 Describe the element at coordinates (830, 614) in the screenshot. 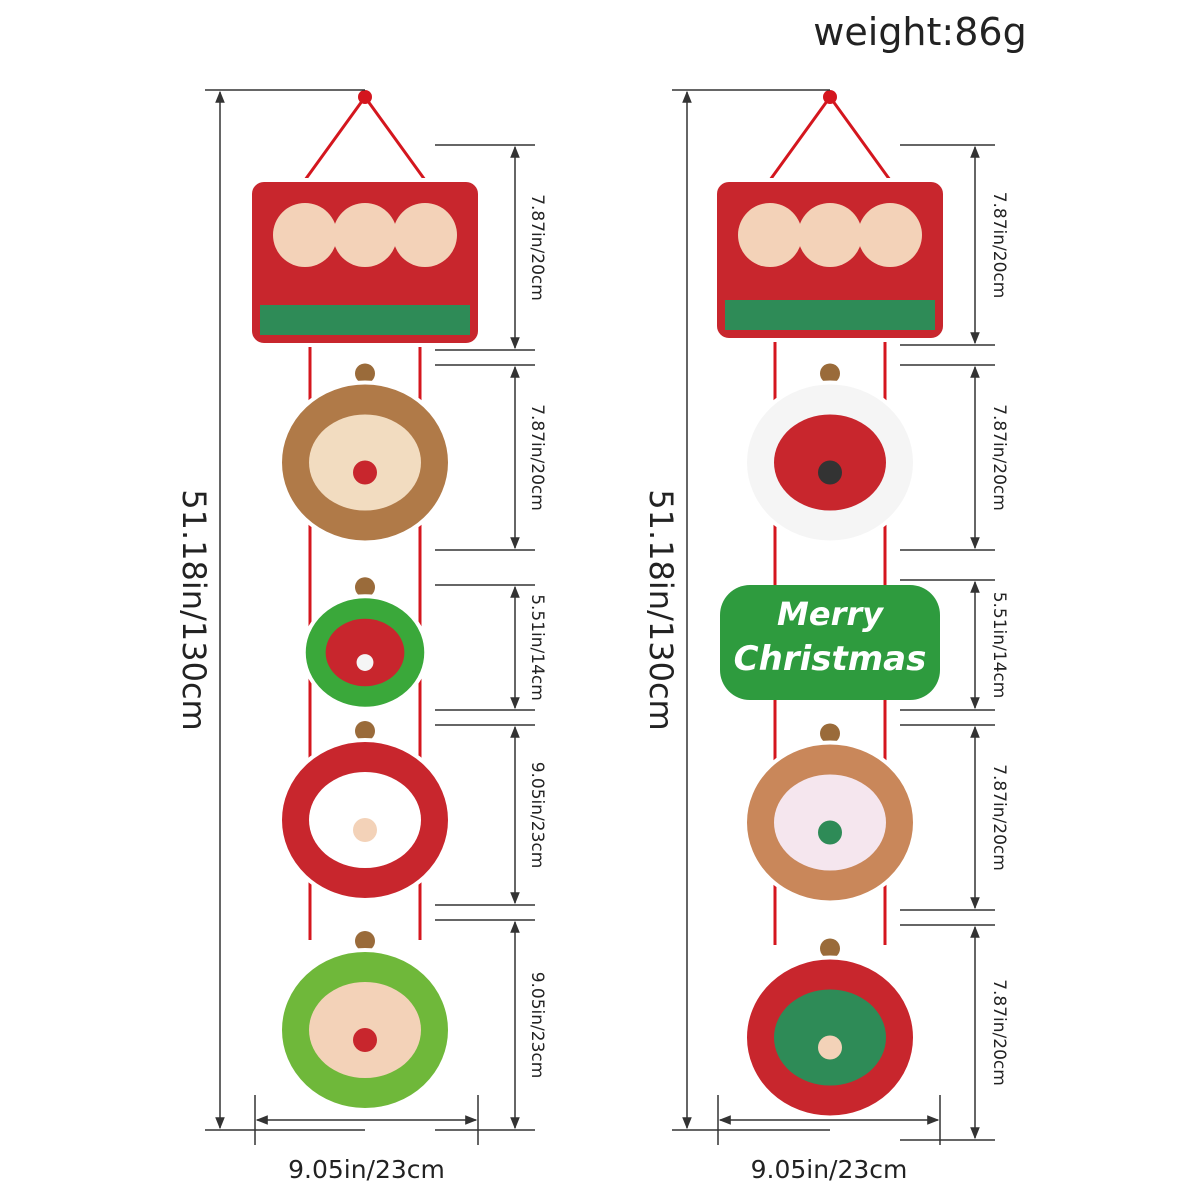

I see `sign-text: Merry` at that location.